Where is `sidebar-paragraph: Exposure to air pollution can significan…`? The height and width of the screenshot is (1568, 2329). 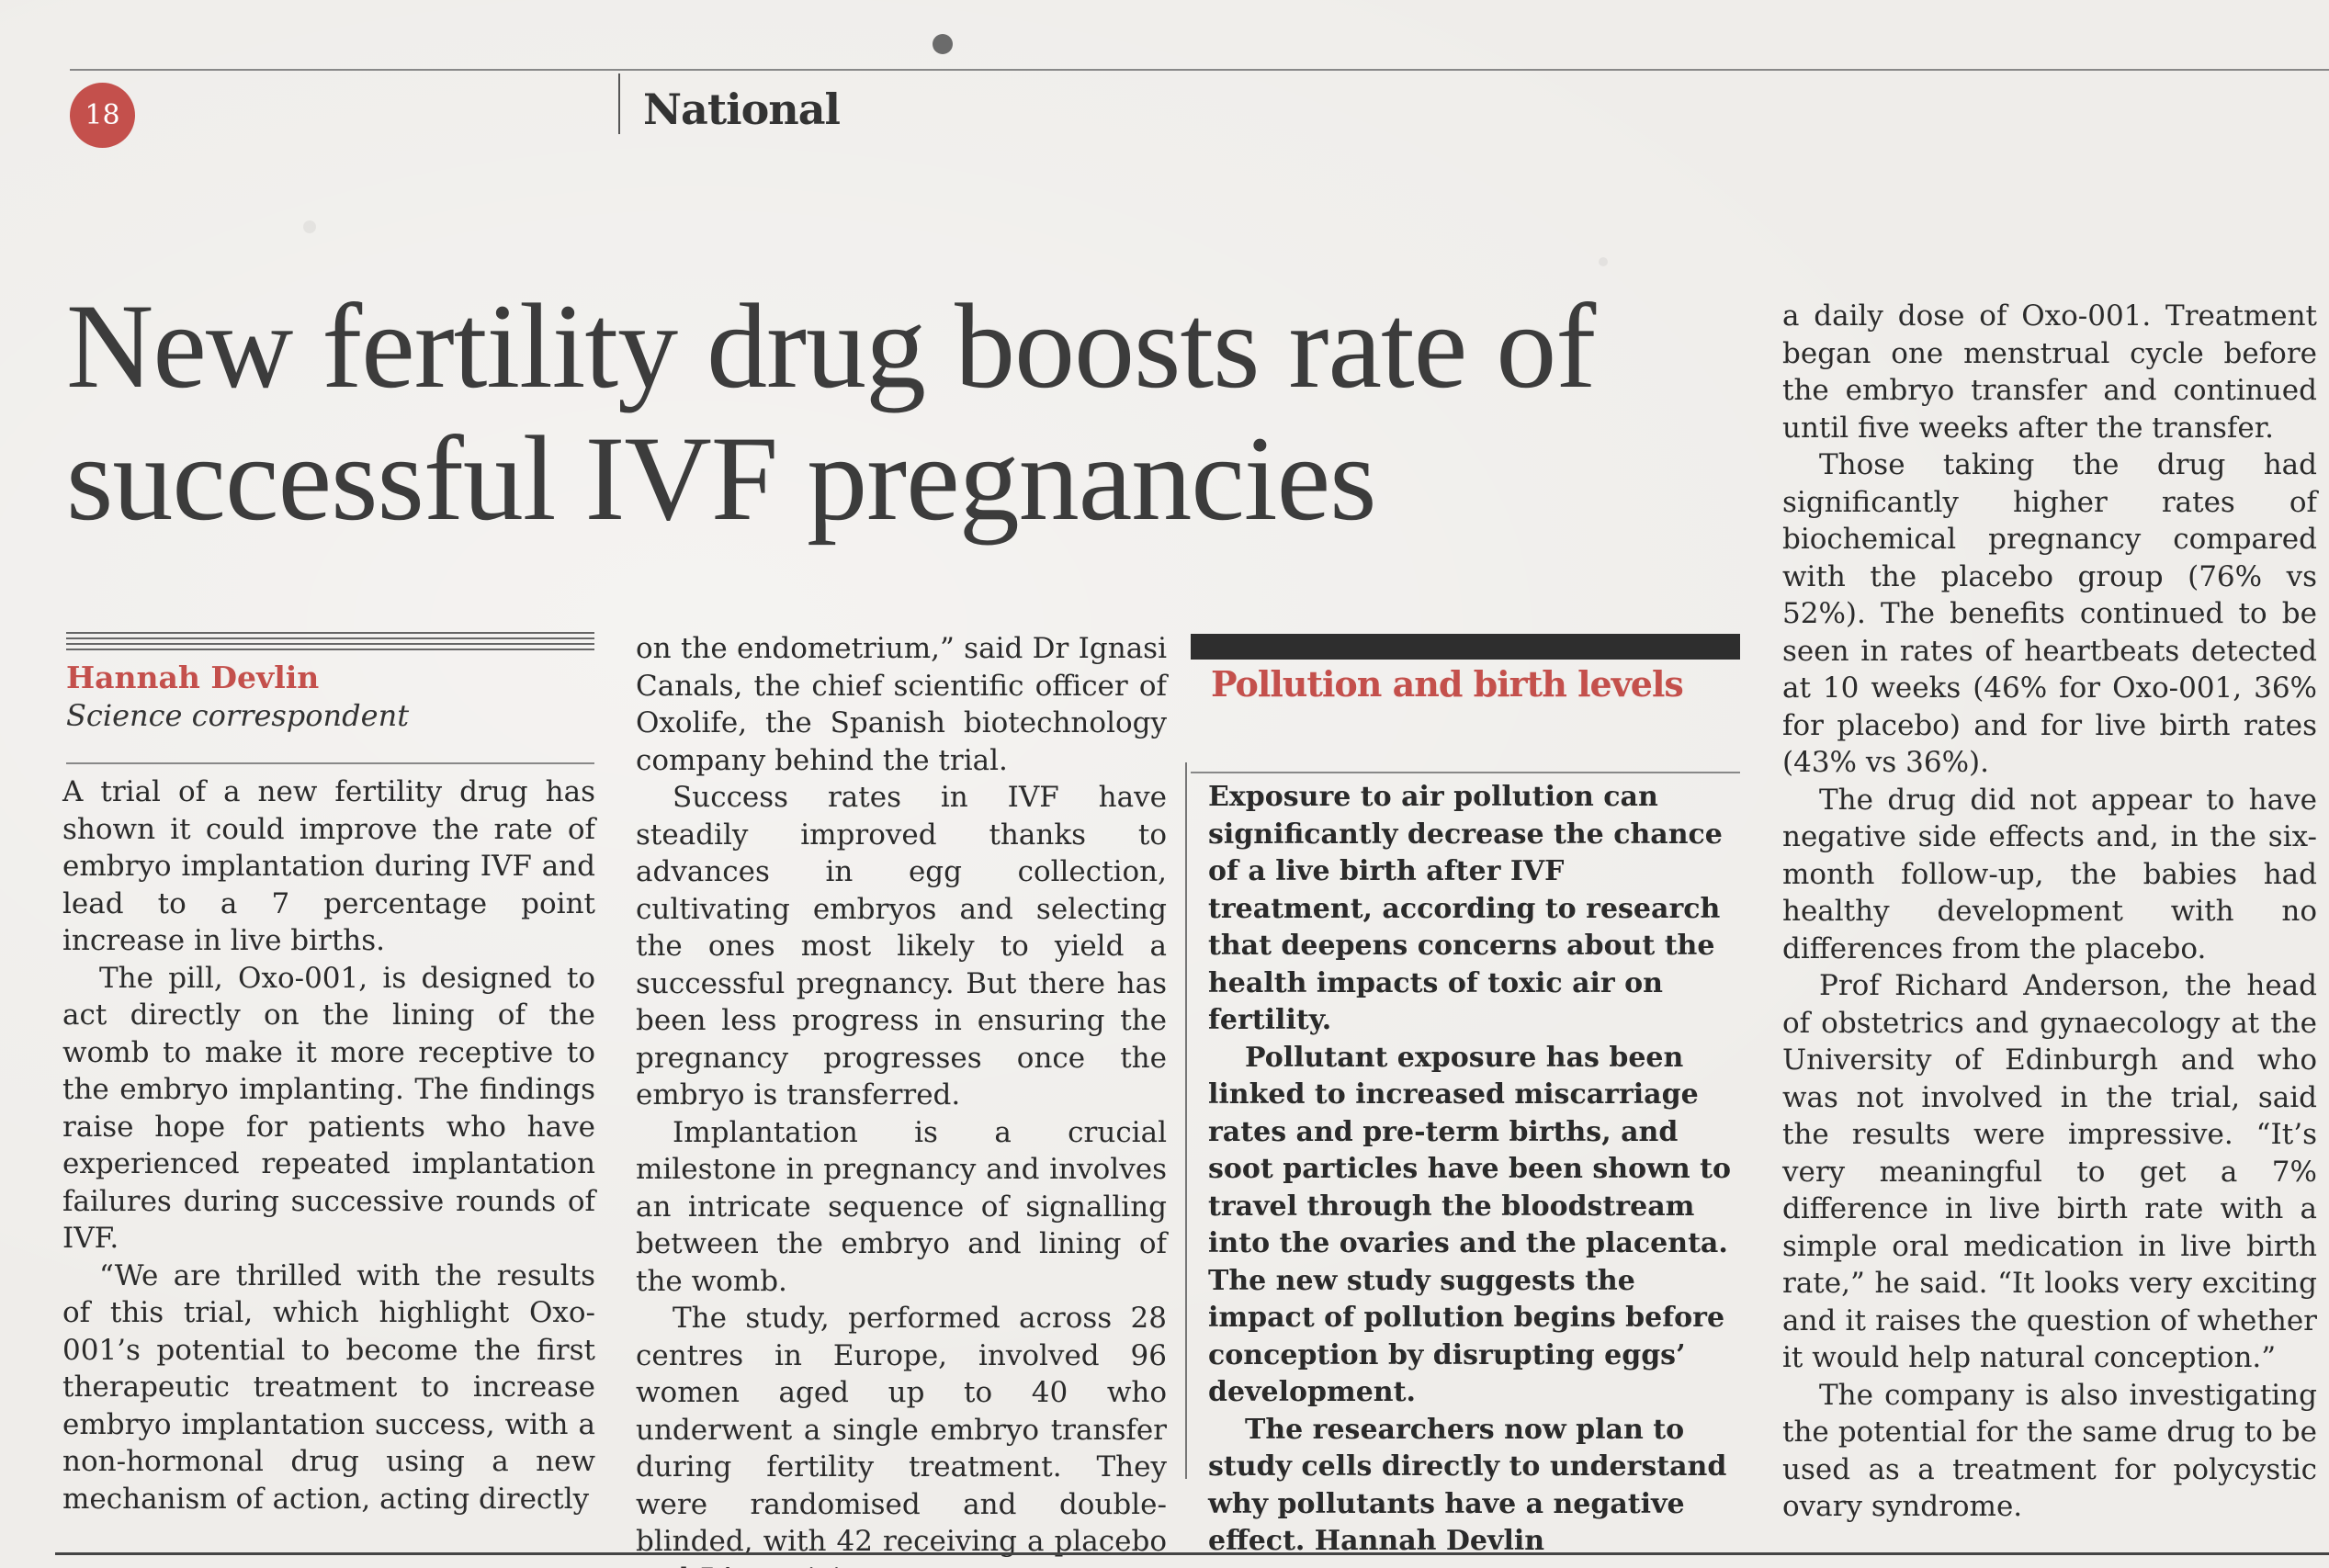 sidebar-paragraph: Exposure to air pollution can significan… is located at coordinates (1466, 908).